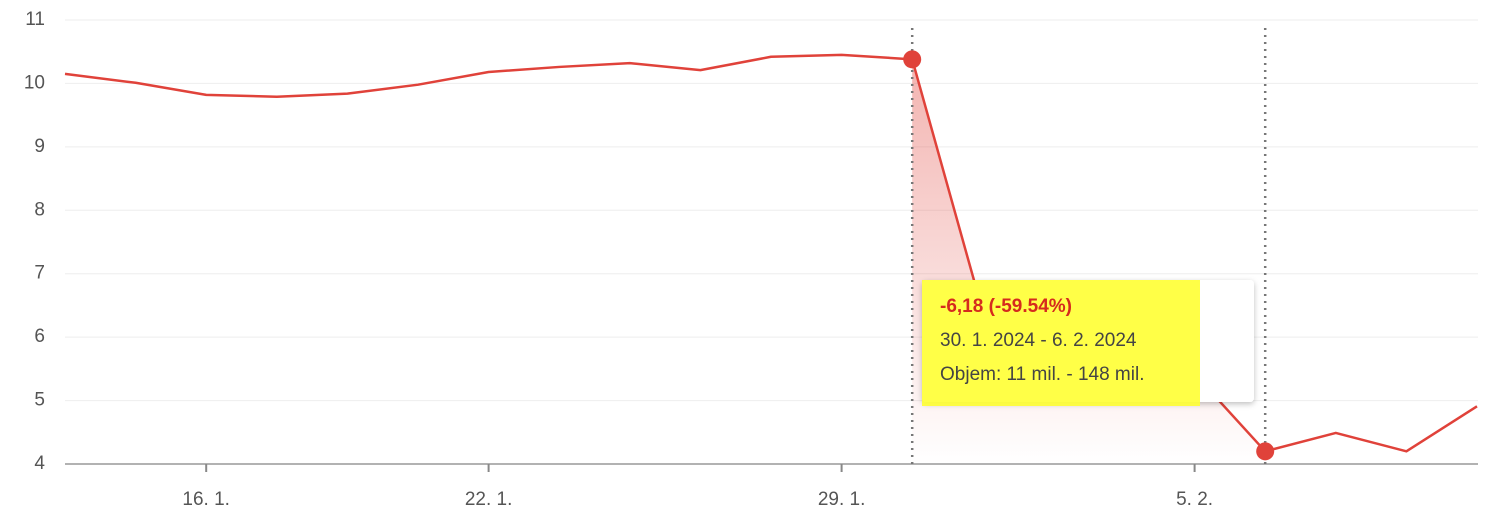  I want to click on y-tick-label: 9, so click(39, 146).